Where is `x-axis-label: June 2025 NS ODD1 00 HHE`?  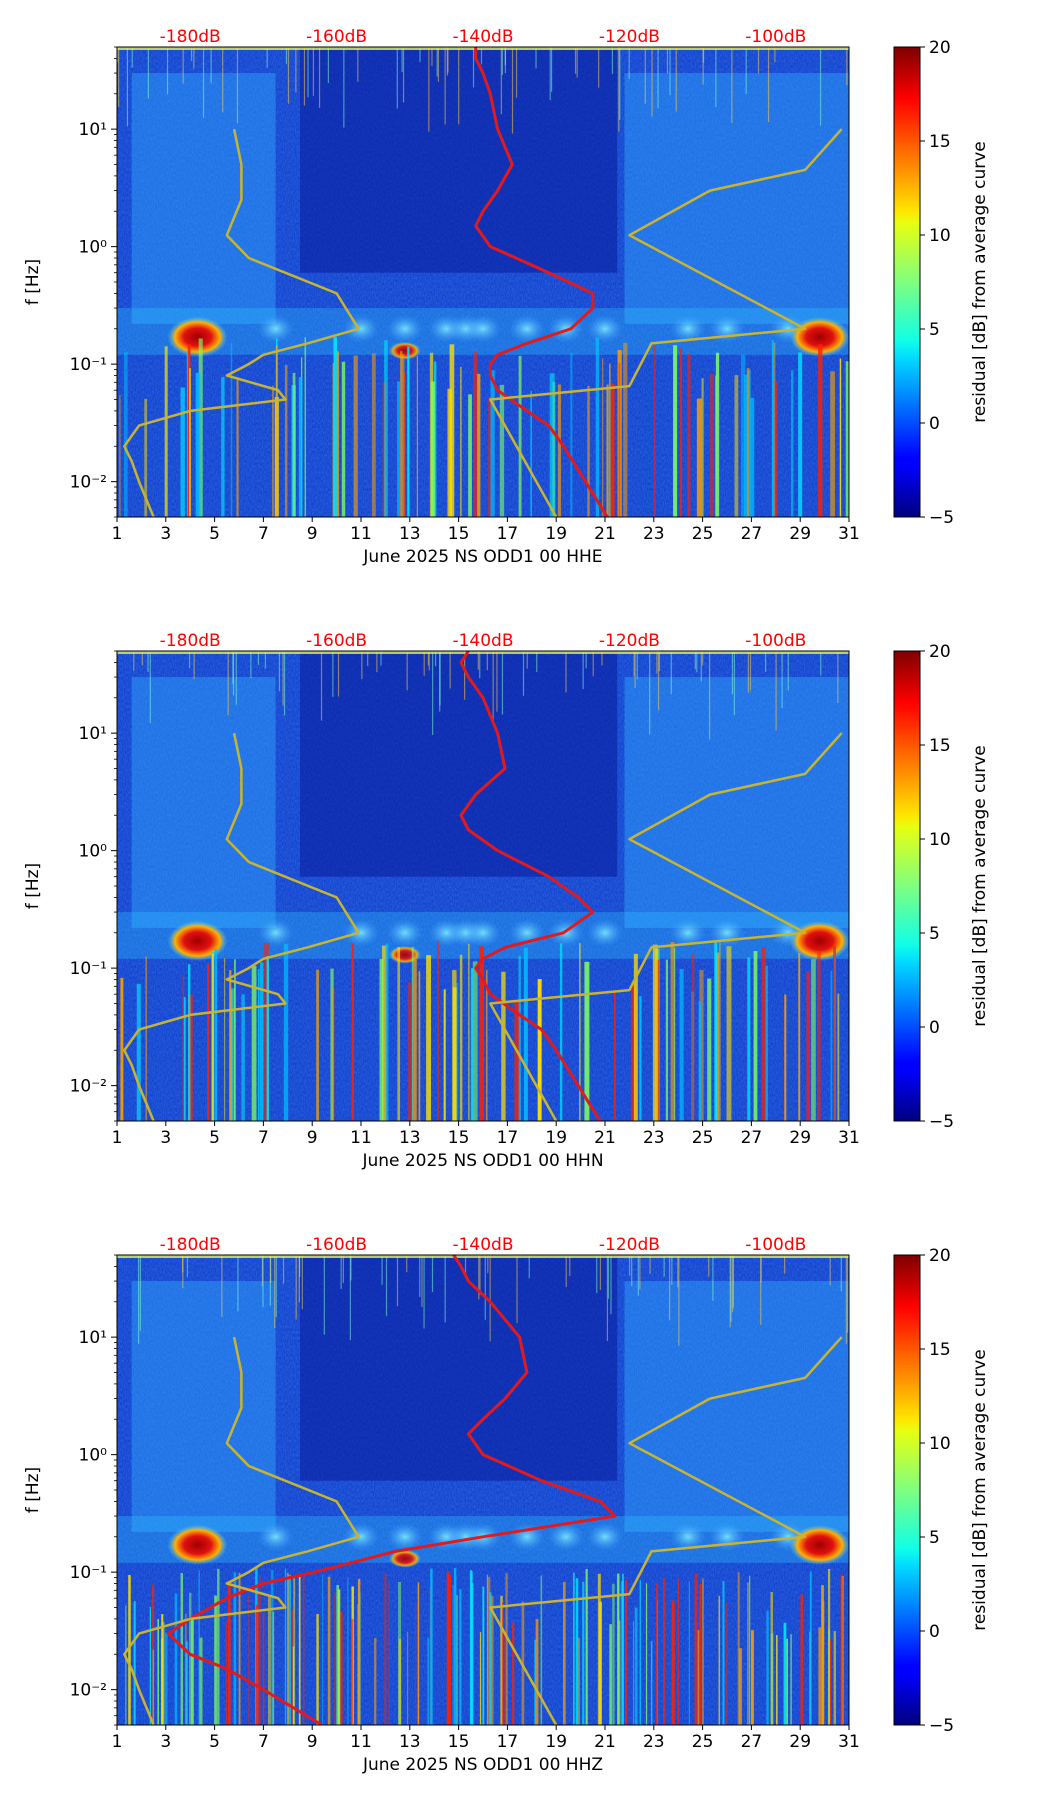
x-axis-label: June 2025 NS ODD1 00 HHE is located at coordinates (482, 557).